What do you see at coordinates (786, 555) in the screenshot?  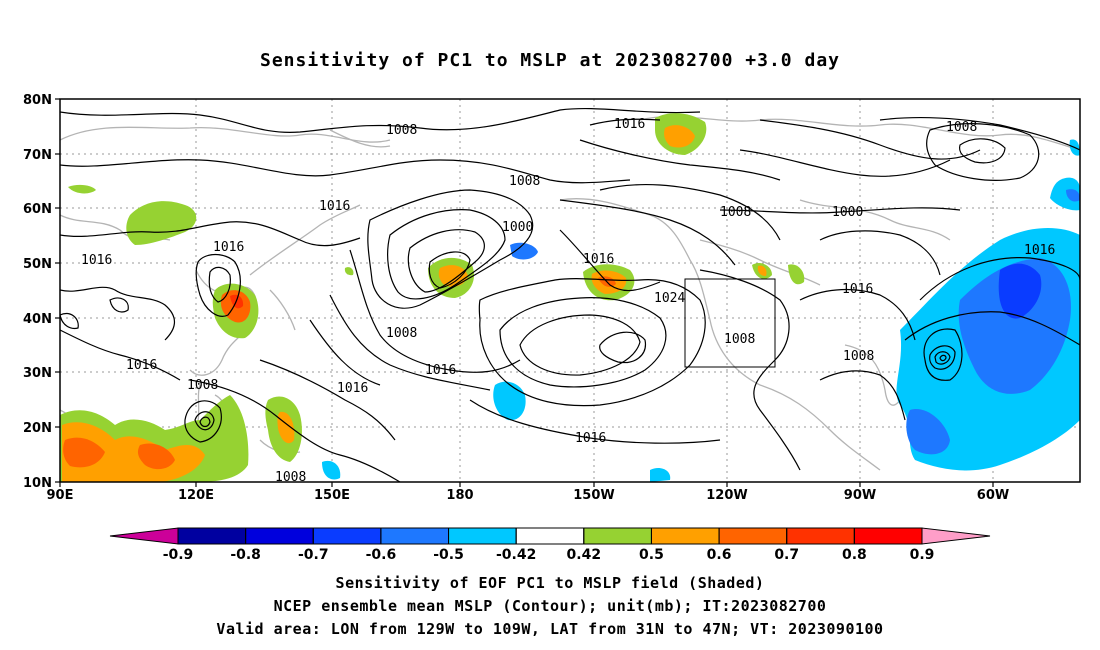 I see `colorbar-label: 0.7` at bounding box center [786, 555].